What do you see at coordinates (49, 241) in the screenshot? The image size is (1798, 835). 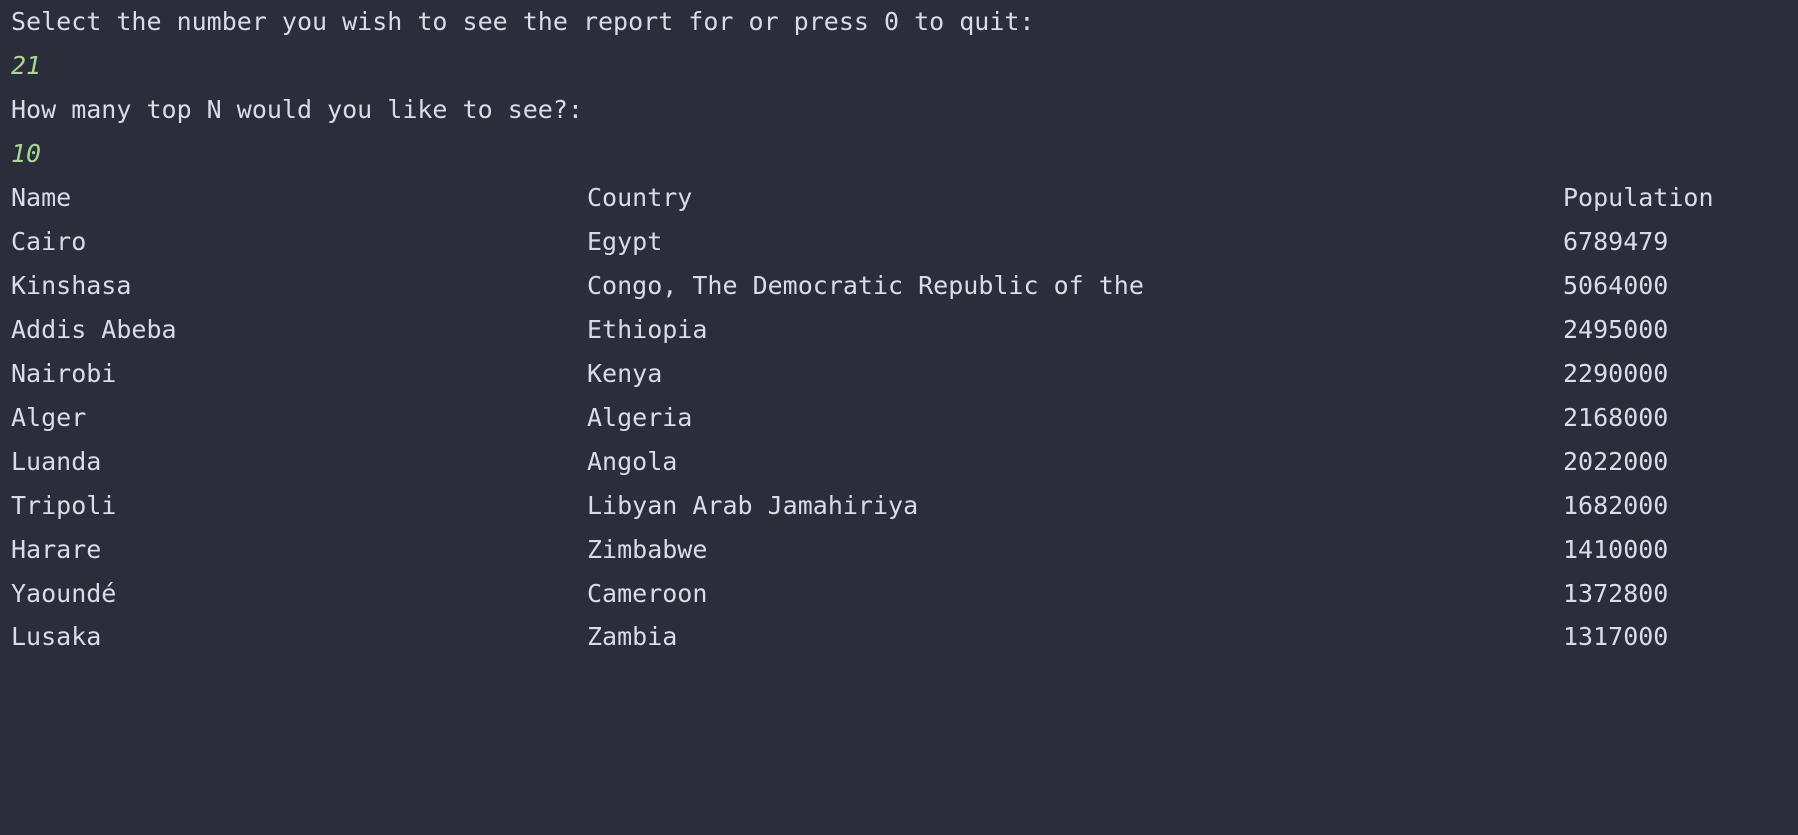 I see `city-name: Cairo` at bounding box center [49, 241].